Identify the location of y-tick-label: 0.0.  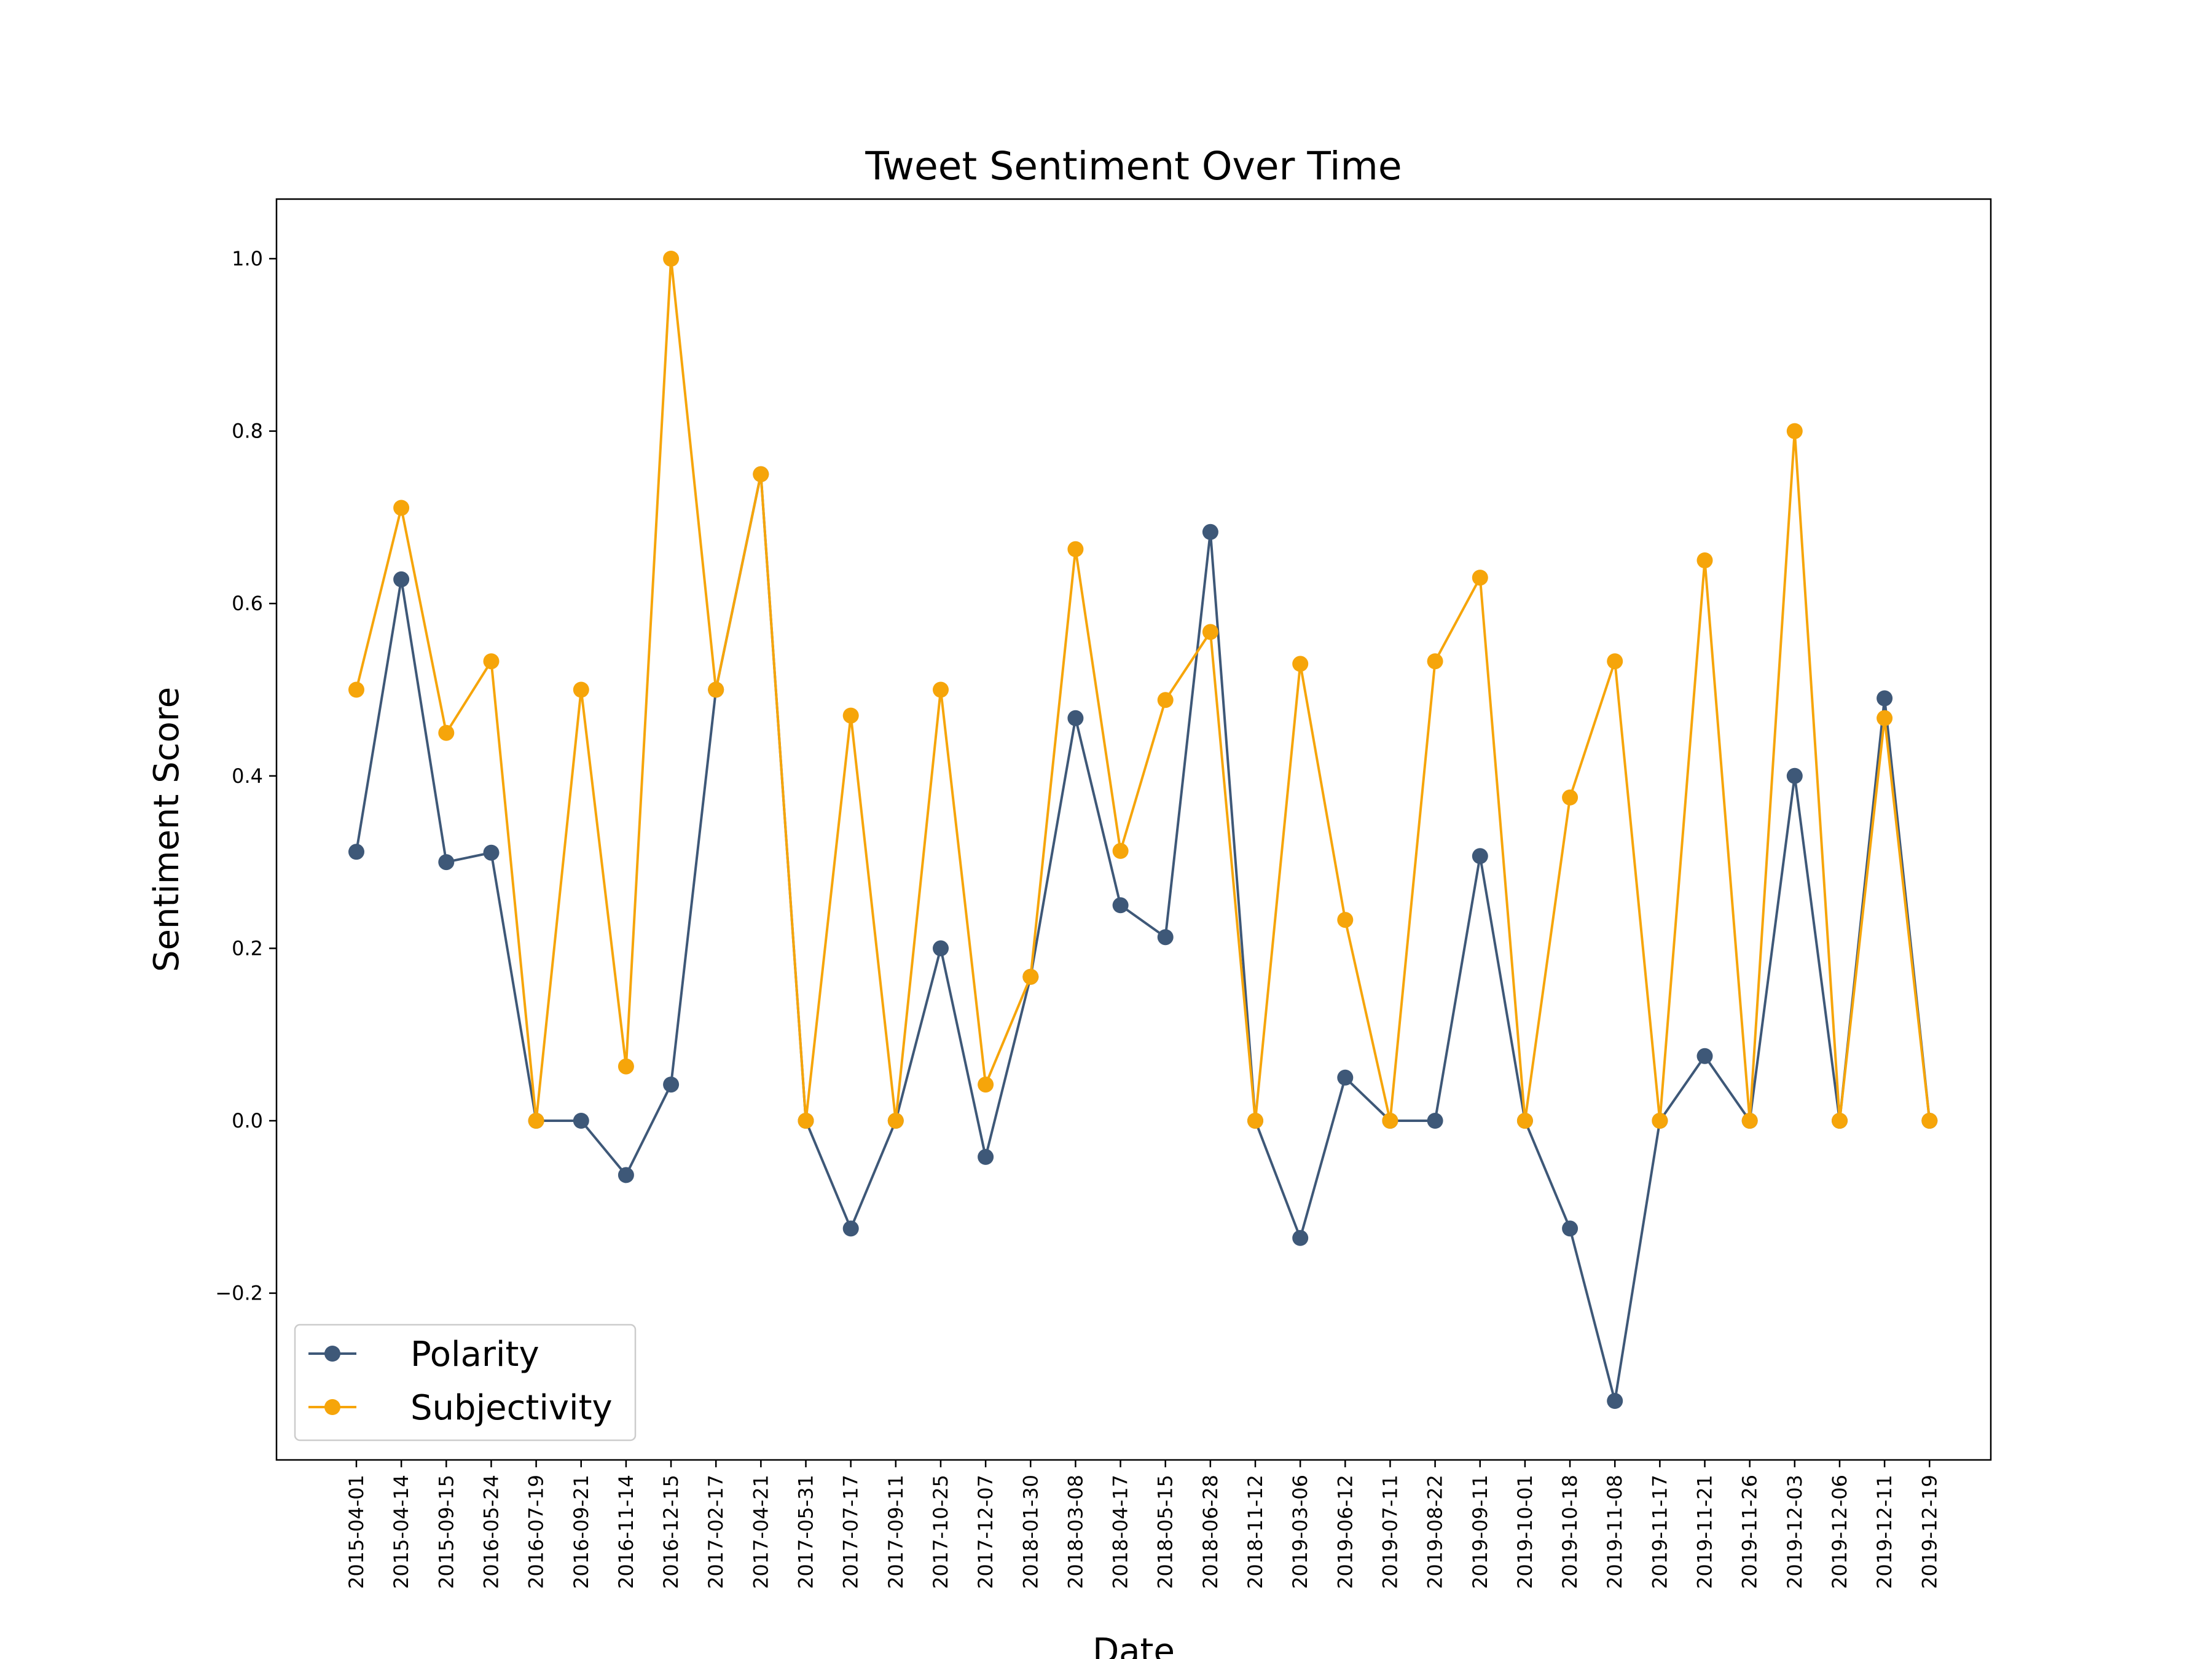
(247, 1120).